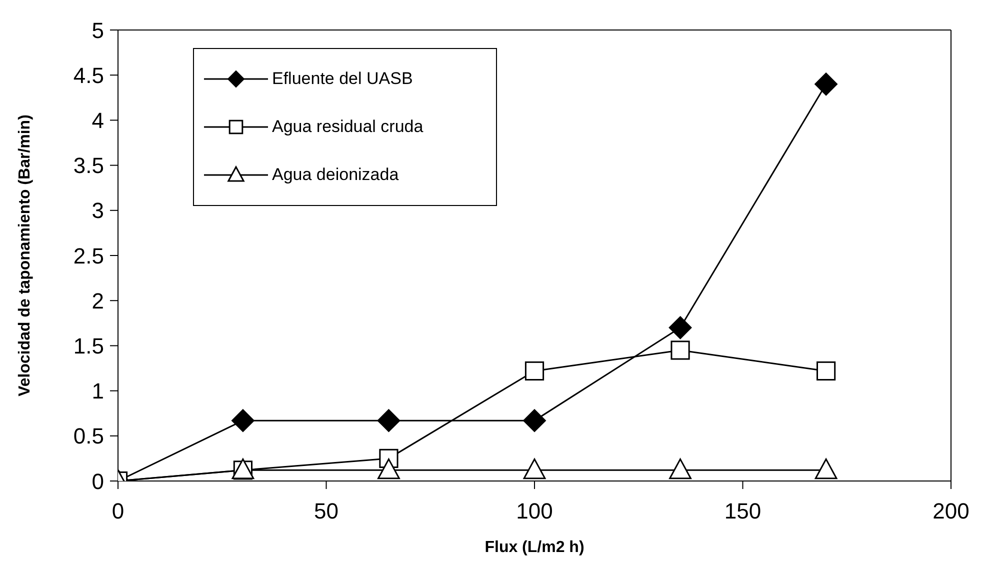  I want to click on legend-label: Efluente del UASB, so click(342, 79).